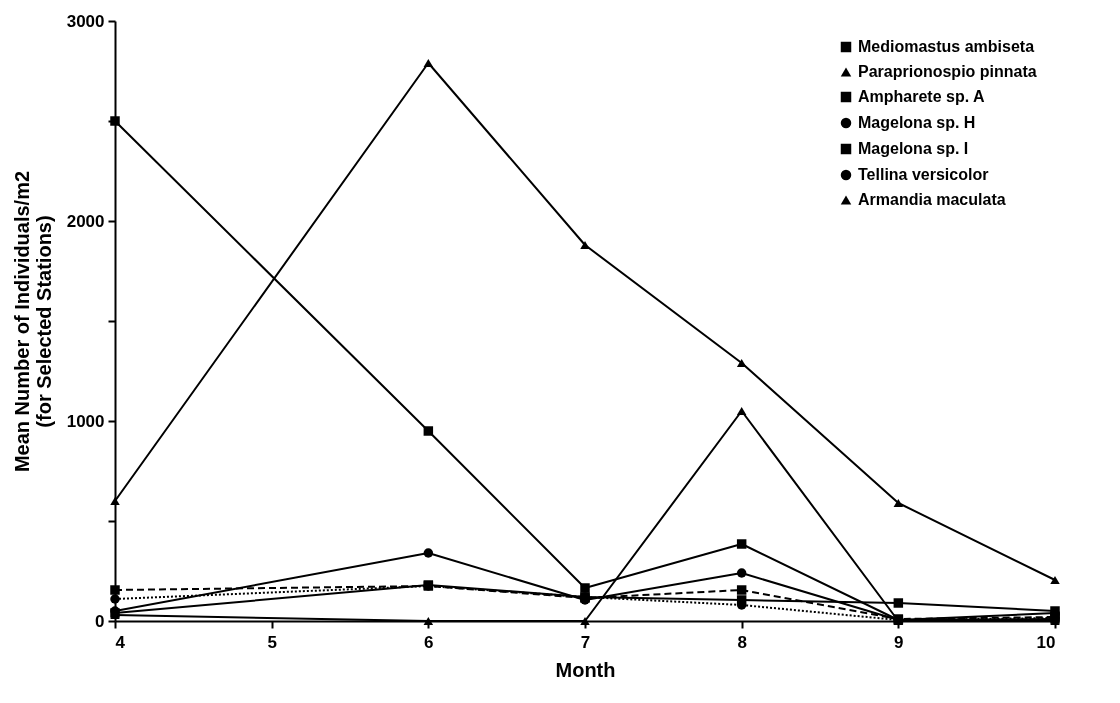 This screenshot has height=703, width=1120. What do you see at coordinates (85, 221) in the screenshot?
I see `y-tick-label: 2000` at bounding box center [85, 221].